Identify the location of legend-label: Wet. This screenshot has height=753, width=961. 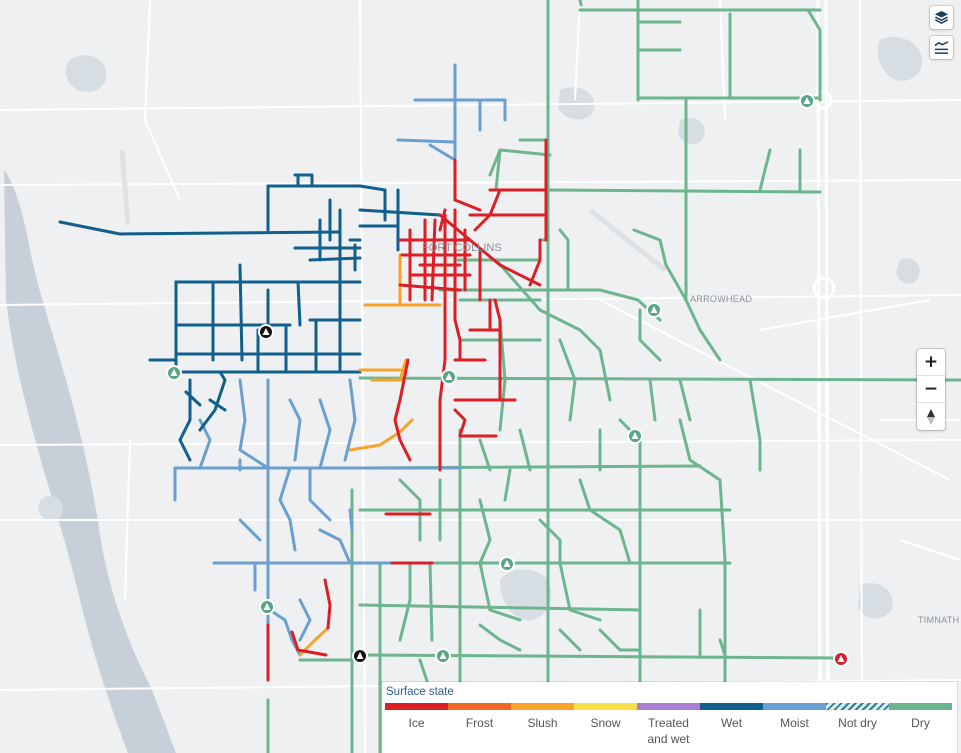
(731, 723).